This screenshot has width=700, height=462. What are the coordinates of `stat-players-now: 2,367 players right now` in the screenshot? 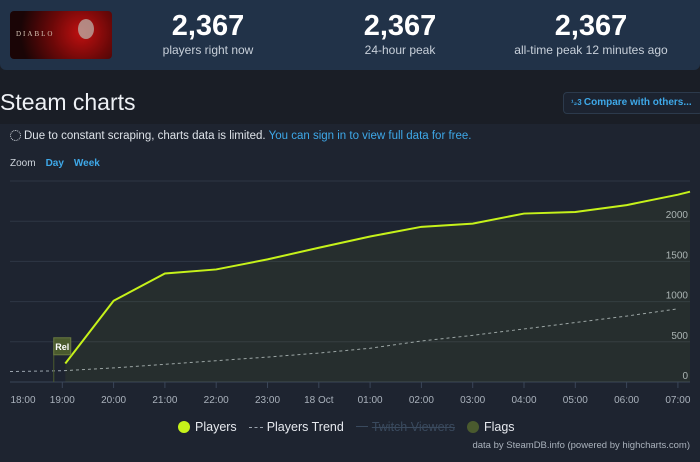 It's located at (208, 33).